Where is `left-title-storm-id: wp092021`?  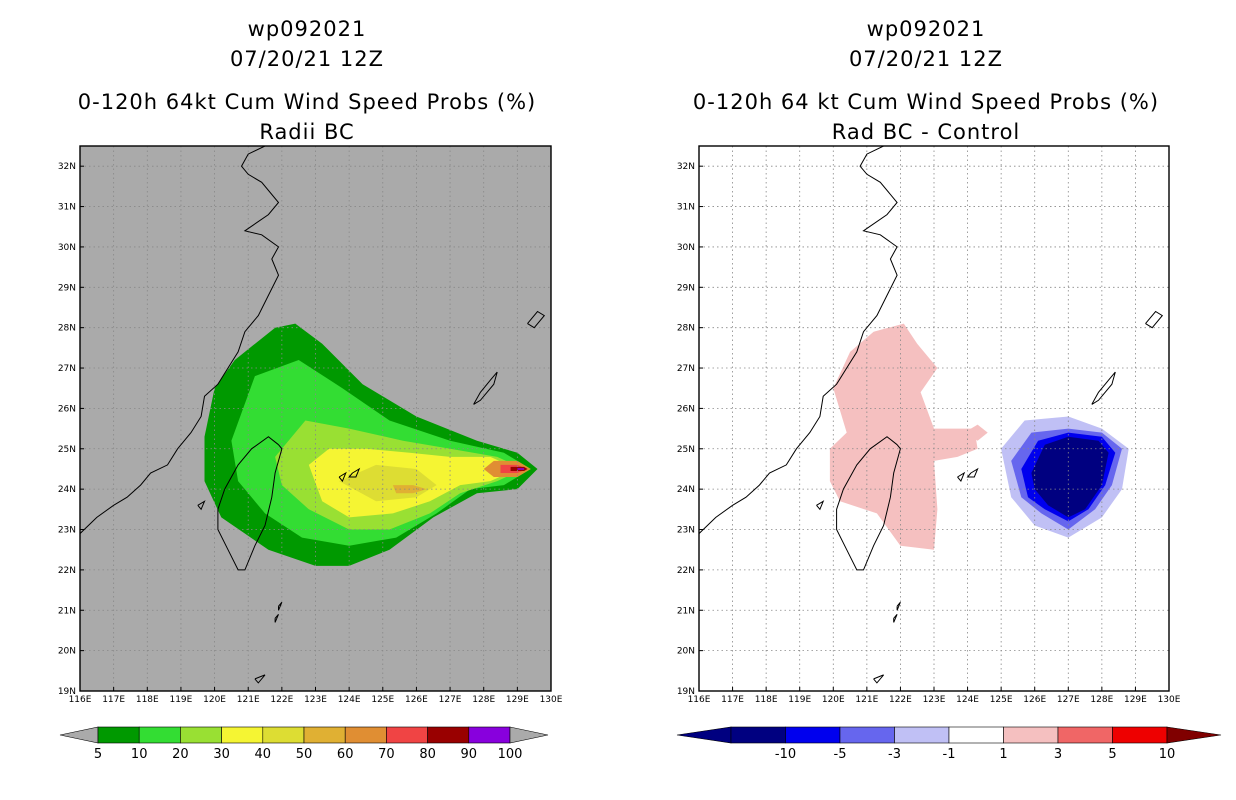 left-title-storm-id: wp092021 is located at coordinates (307, 29).